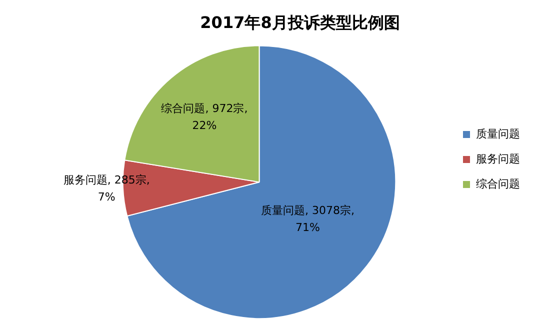  Describe the element at coordinates (498, 133) in the screenshot. I see `legend-label: 质量问题` at that location.